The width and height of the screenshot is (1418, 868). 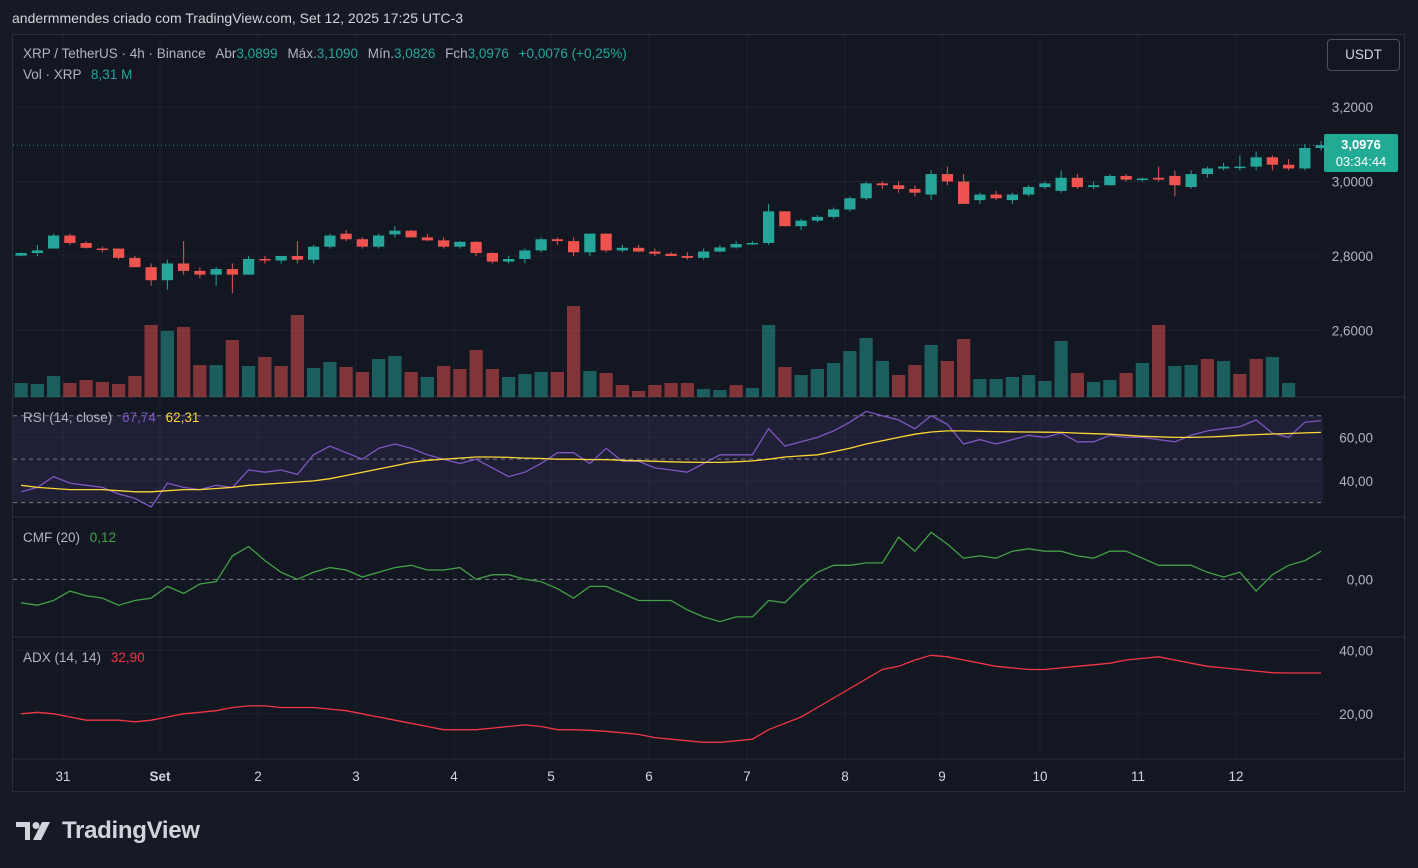 What do you see at coordinates (139, 417) in the screenshot?
I see `rsi-value: 67,74` at bounding box center [139, 417].